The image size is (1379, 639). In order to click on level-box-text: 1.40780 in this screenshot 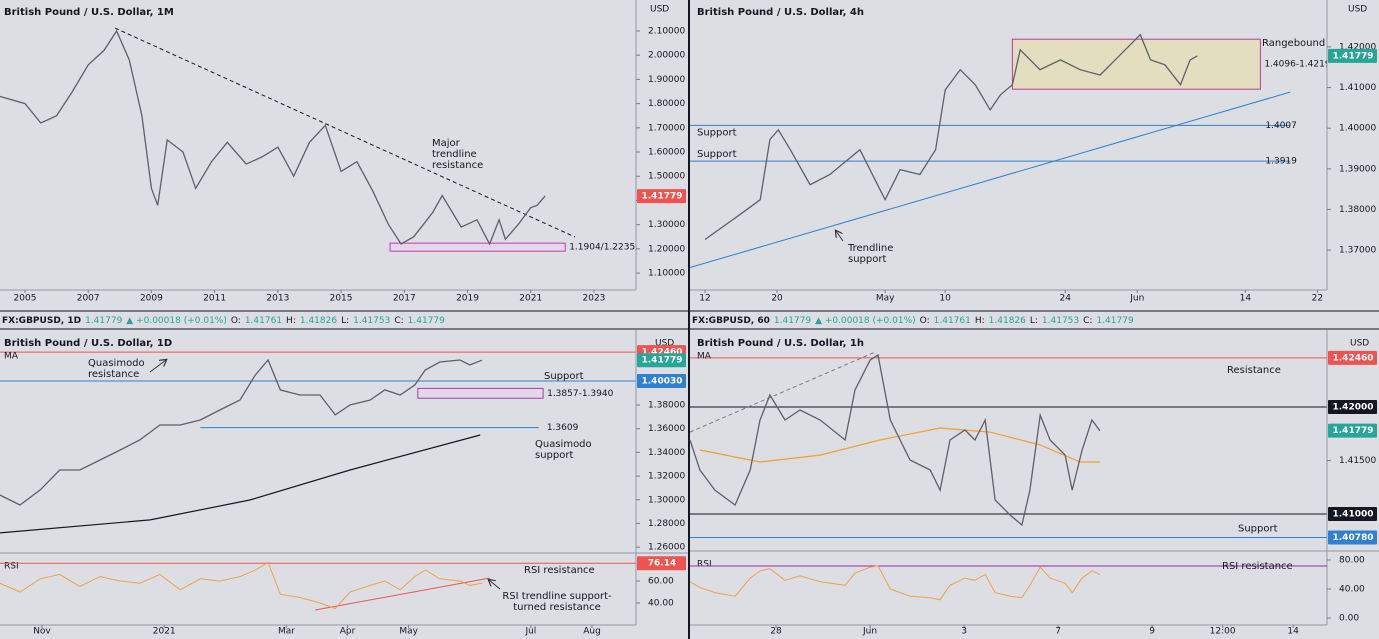, I will do `click(1353, 538)`.